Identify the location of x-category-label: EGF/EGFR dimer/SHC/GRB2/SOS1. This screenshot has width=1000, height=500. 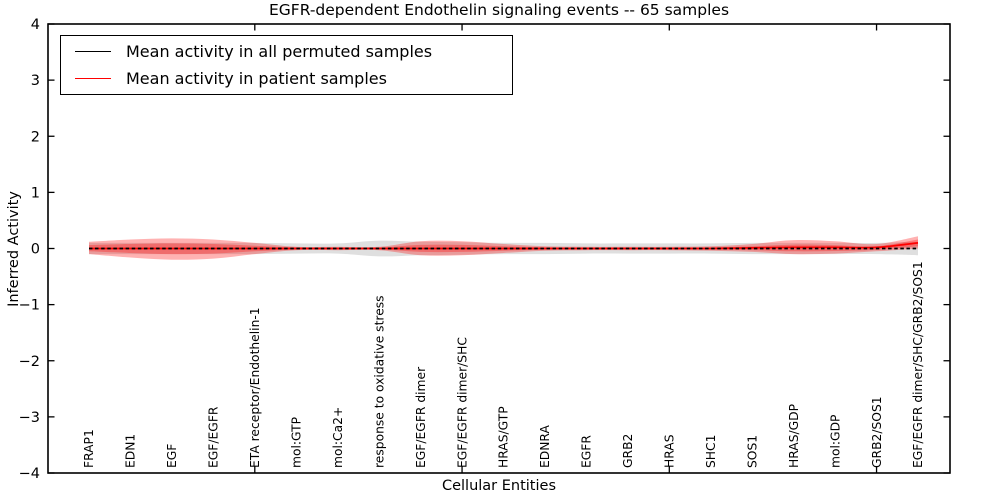
(918, 364).